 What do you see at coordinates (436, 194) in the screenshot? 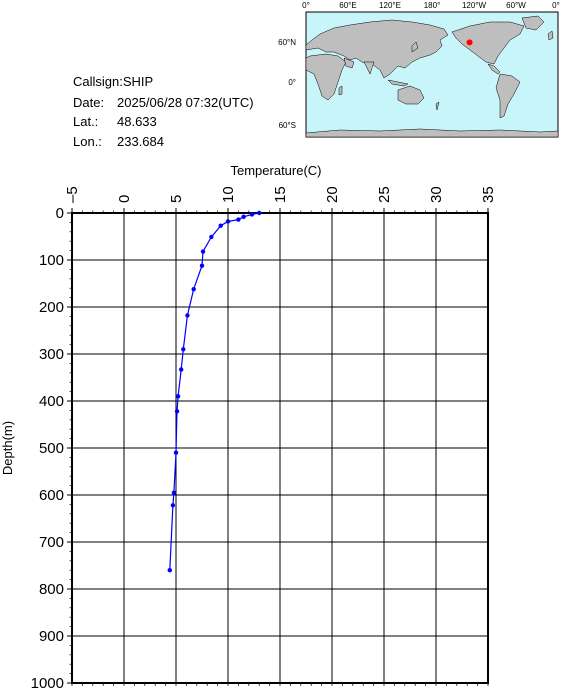
I see `x-tick-label: 30` at bounding box center [436, 194].